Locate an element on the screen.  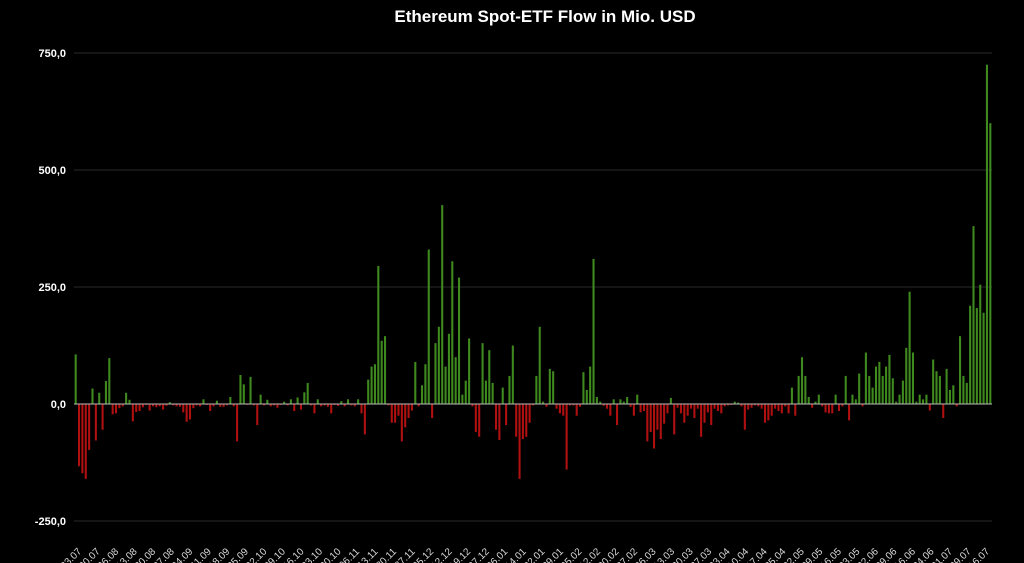
y-tick-label: -250,0 is located at coordinates (50, 522).